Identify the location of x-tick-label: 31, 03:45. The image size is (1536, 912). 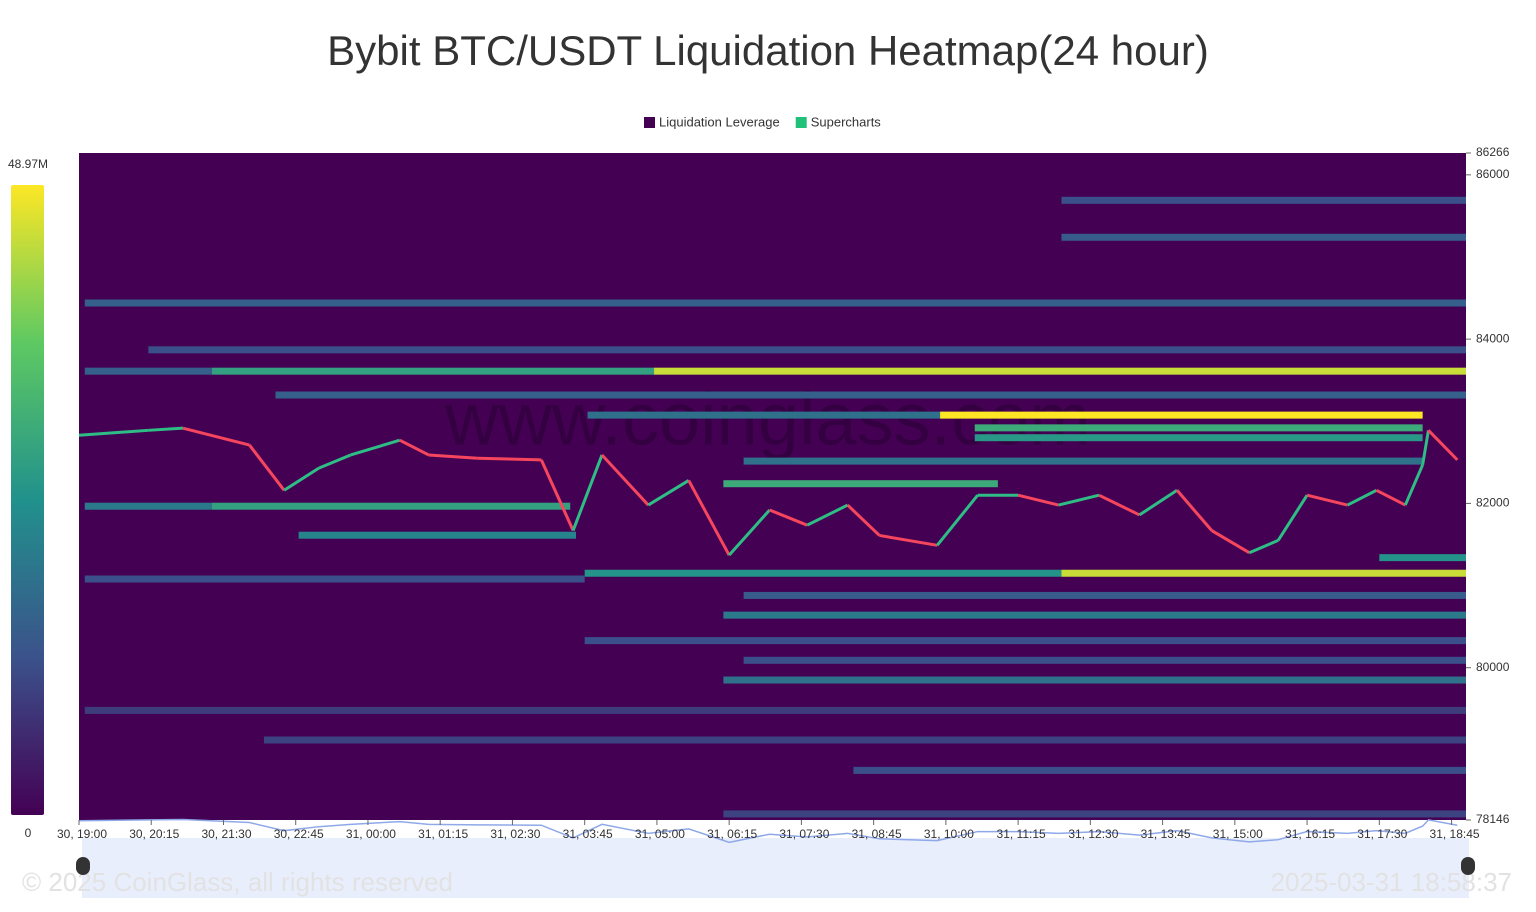
(588, 834).